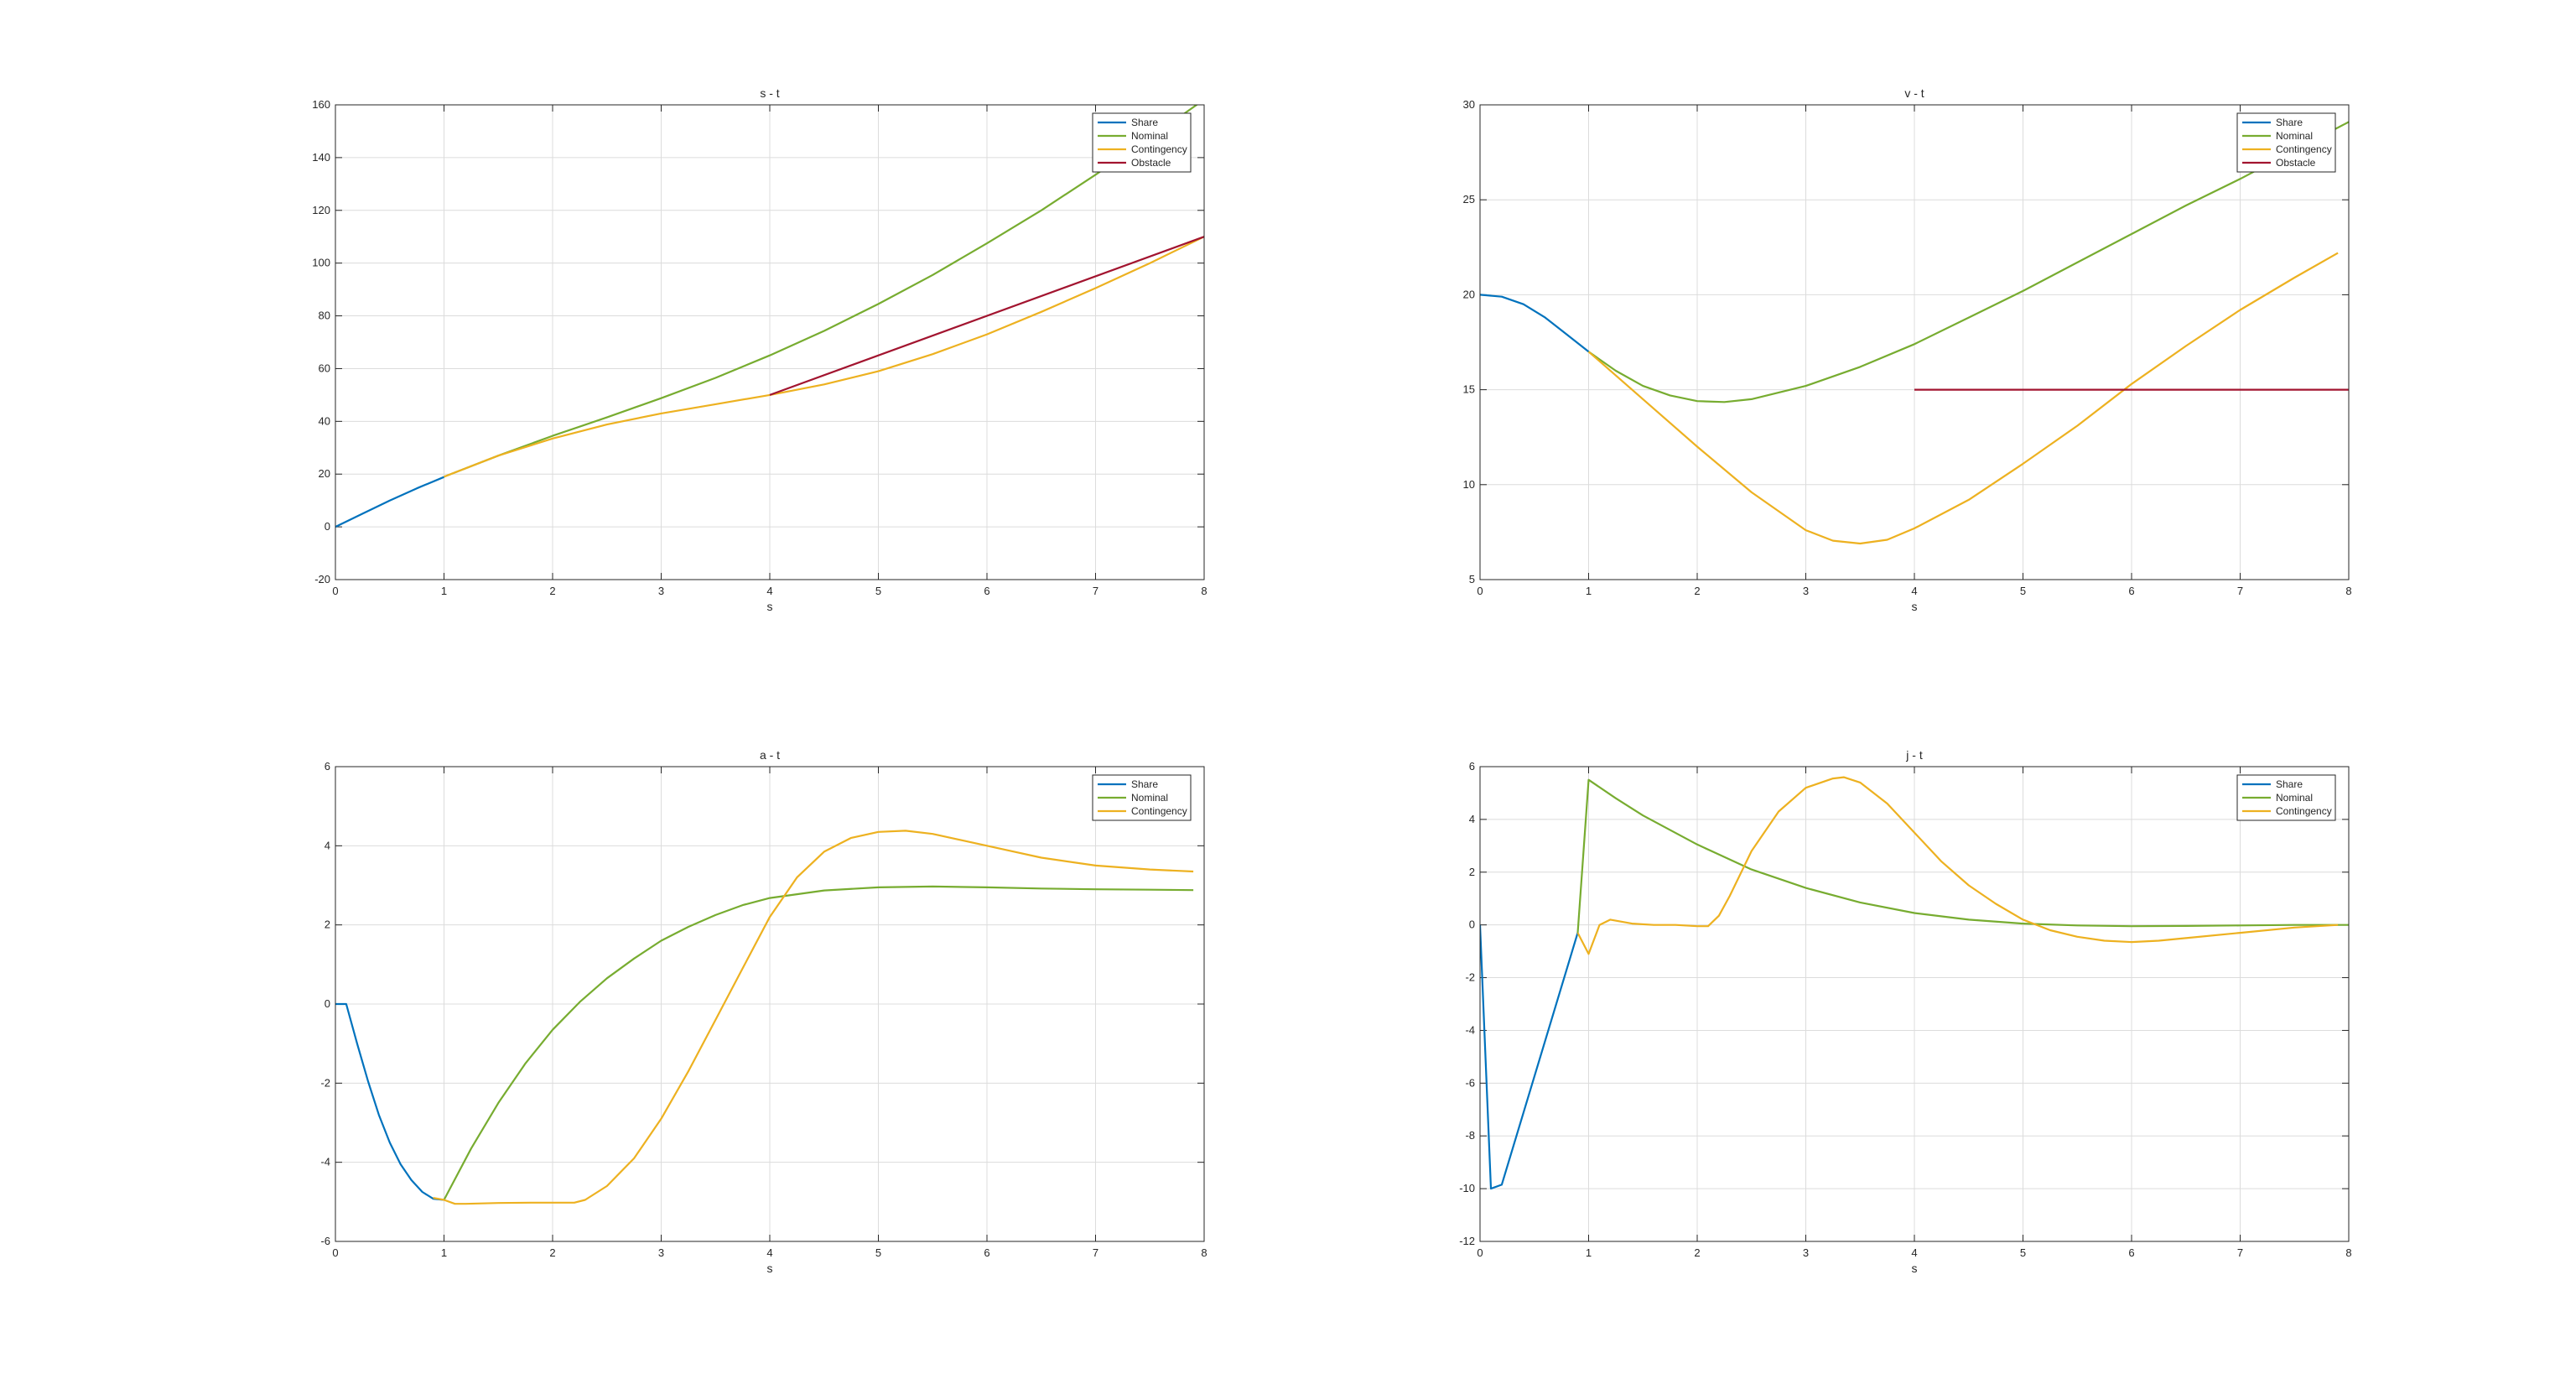 The height and width of the screenshot is (1384, 2576). I want to click on y-tick-label: 140, so click(321, 157).